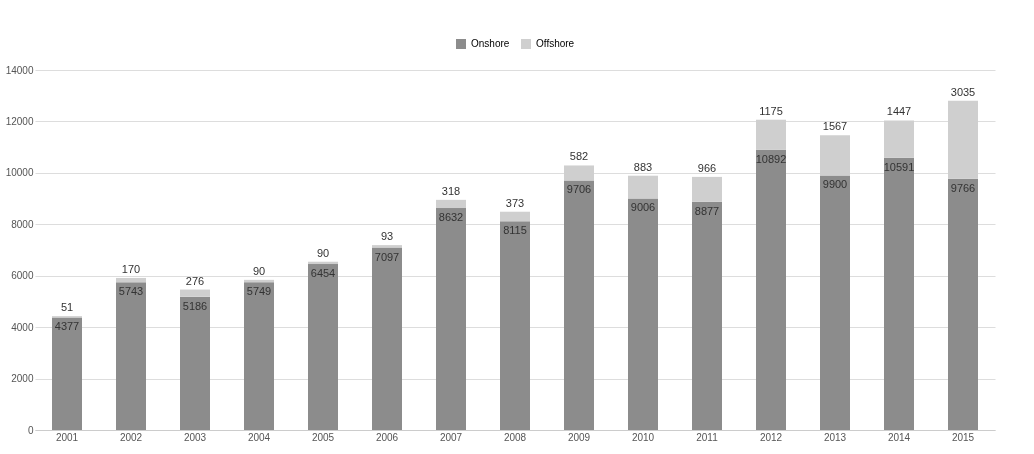 Image resolution: width=1034 pixels, height=454 pixels. I want to click on y-tick-label: 8000, so click(22, 224).